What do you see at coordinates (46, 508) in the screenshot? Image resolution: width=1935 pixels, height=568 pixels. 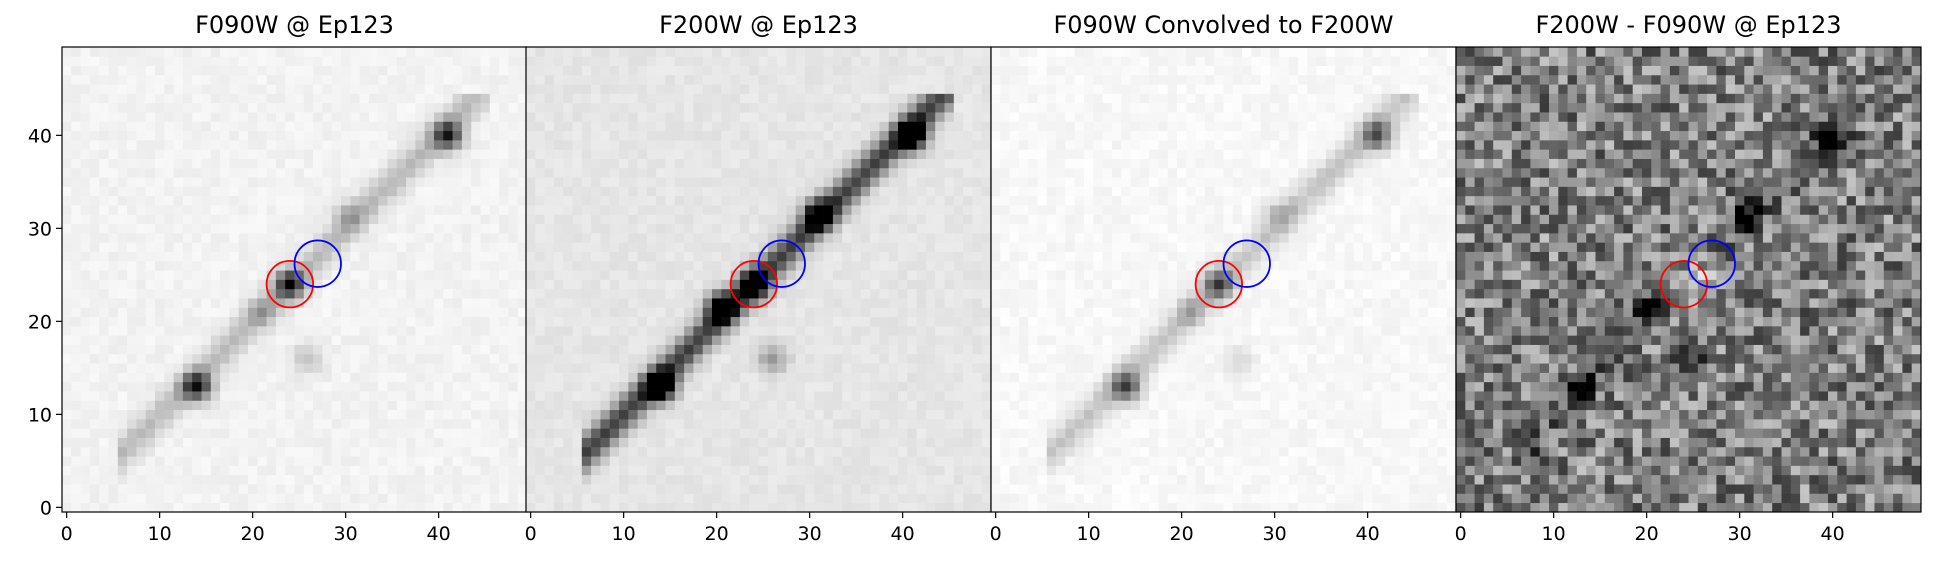 I see `y-tick-label: 0` at bounding box center [46, 508].